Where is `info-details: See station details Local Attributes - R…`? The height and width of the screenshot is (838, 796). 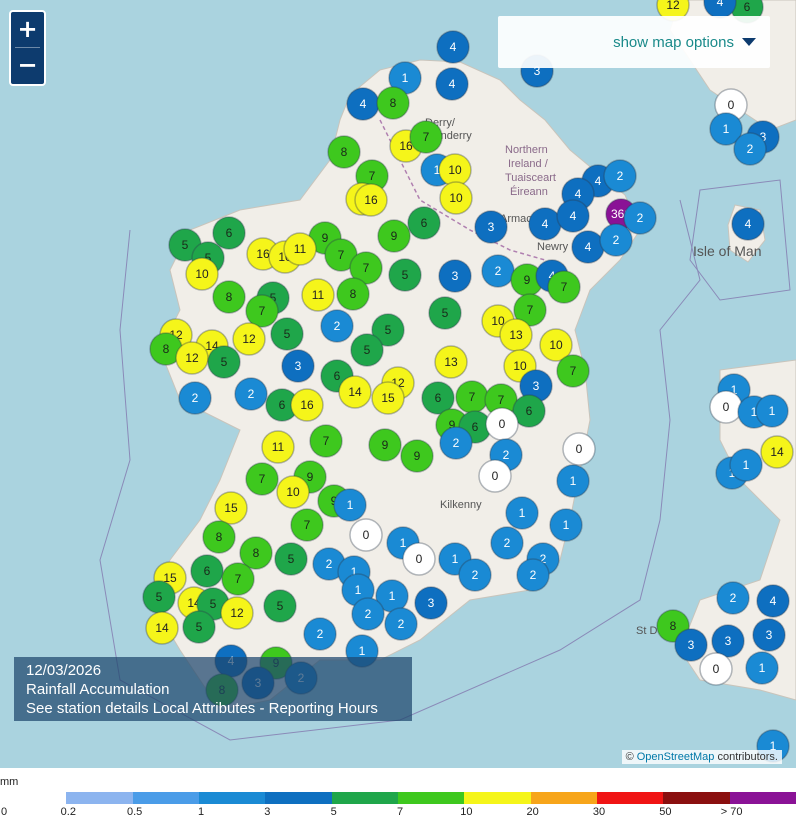
info-details: See station details Local Attributes - R… is located at coordinates (202, 708).